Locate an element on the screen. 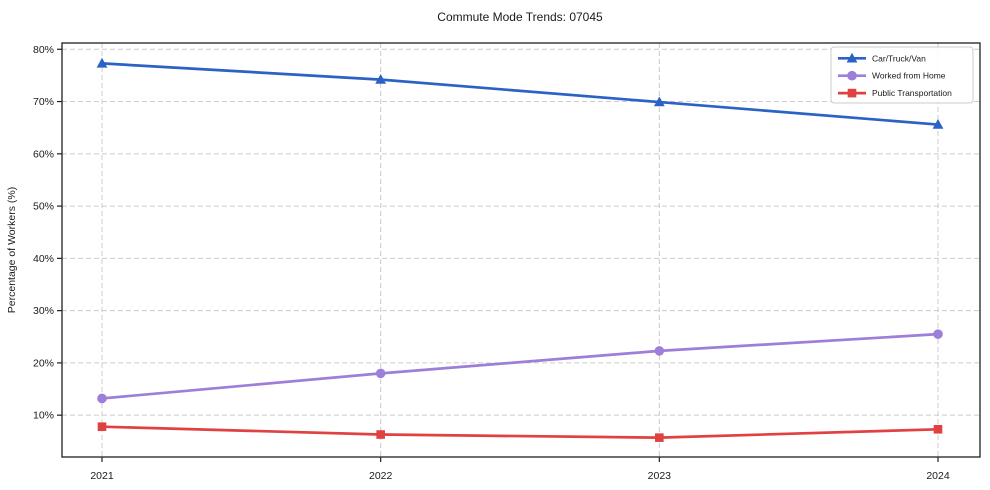 The width and height of the screenshot is (990, 490). legend-circle-marker is located at coordinates (852, 75).